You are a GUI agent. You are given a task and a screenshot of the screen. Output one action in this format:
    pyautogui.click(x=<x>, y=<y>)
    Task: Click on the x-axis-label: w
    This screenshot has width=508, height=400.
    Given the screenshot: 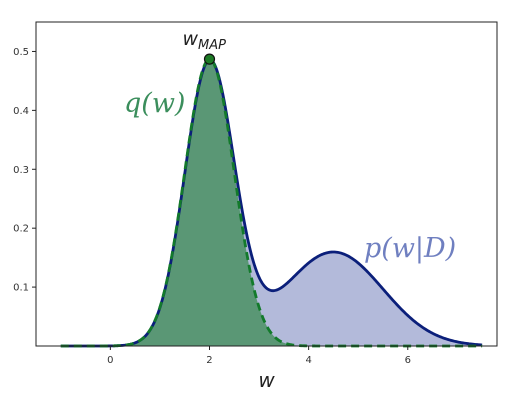 What is the action you would take?
    pyautogui.click(x=266, y=380)
    